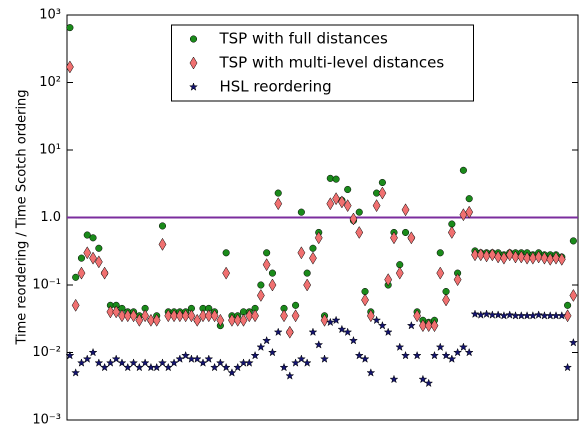  Describe the element at coordinates (304, 39) in the screenshot. I see `legend-label: TSP with full distances` at that location.